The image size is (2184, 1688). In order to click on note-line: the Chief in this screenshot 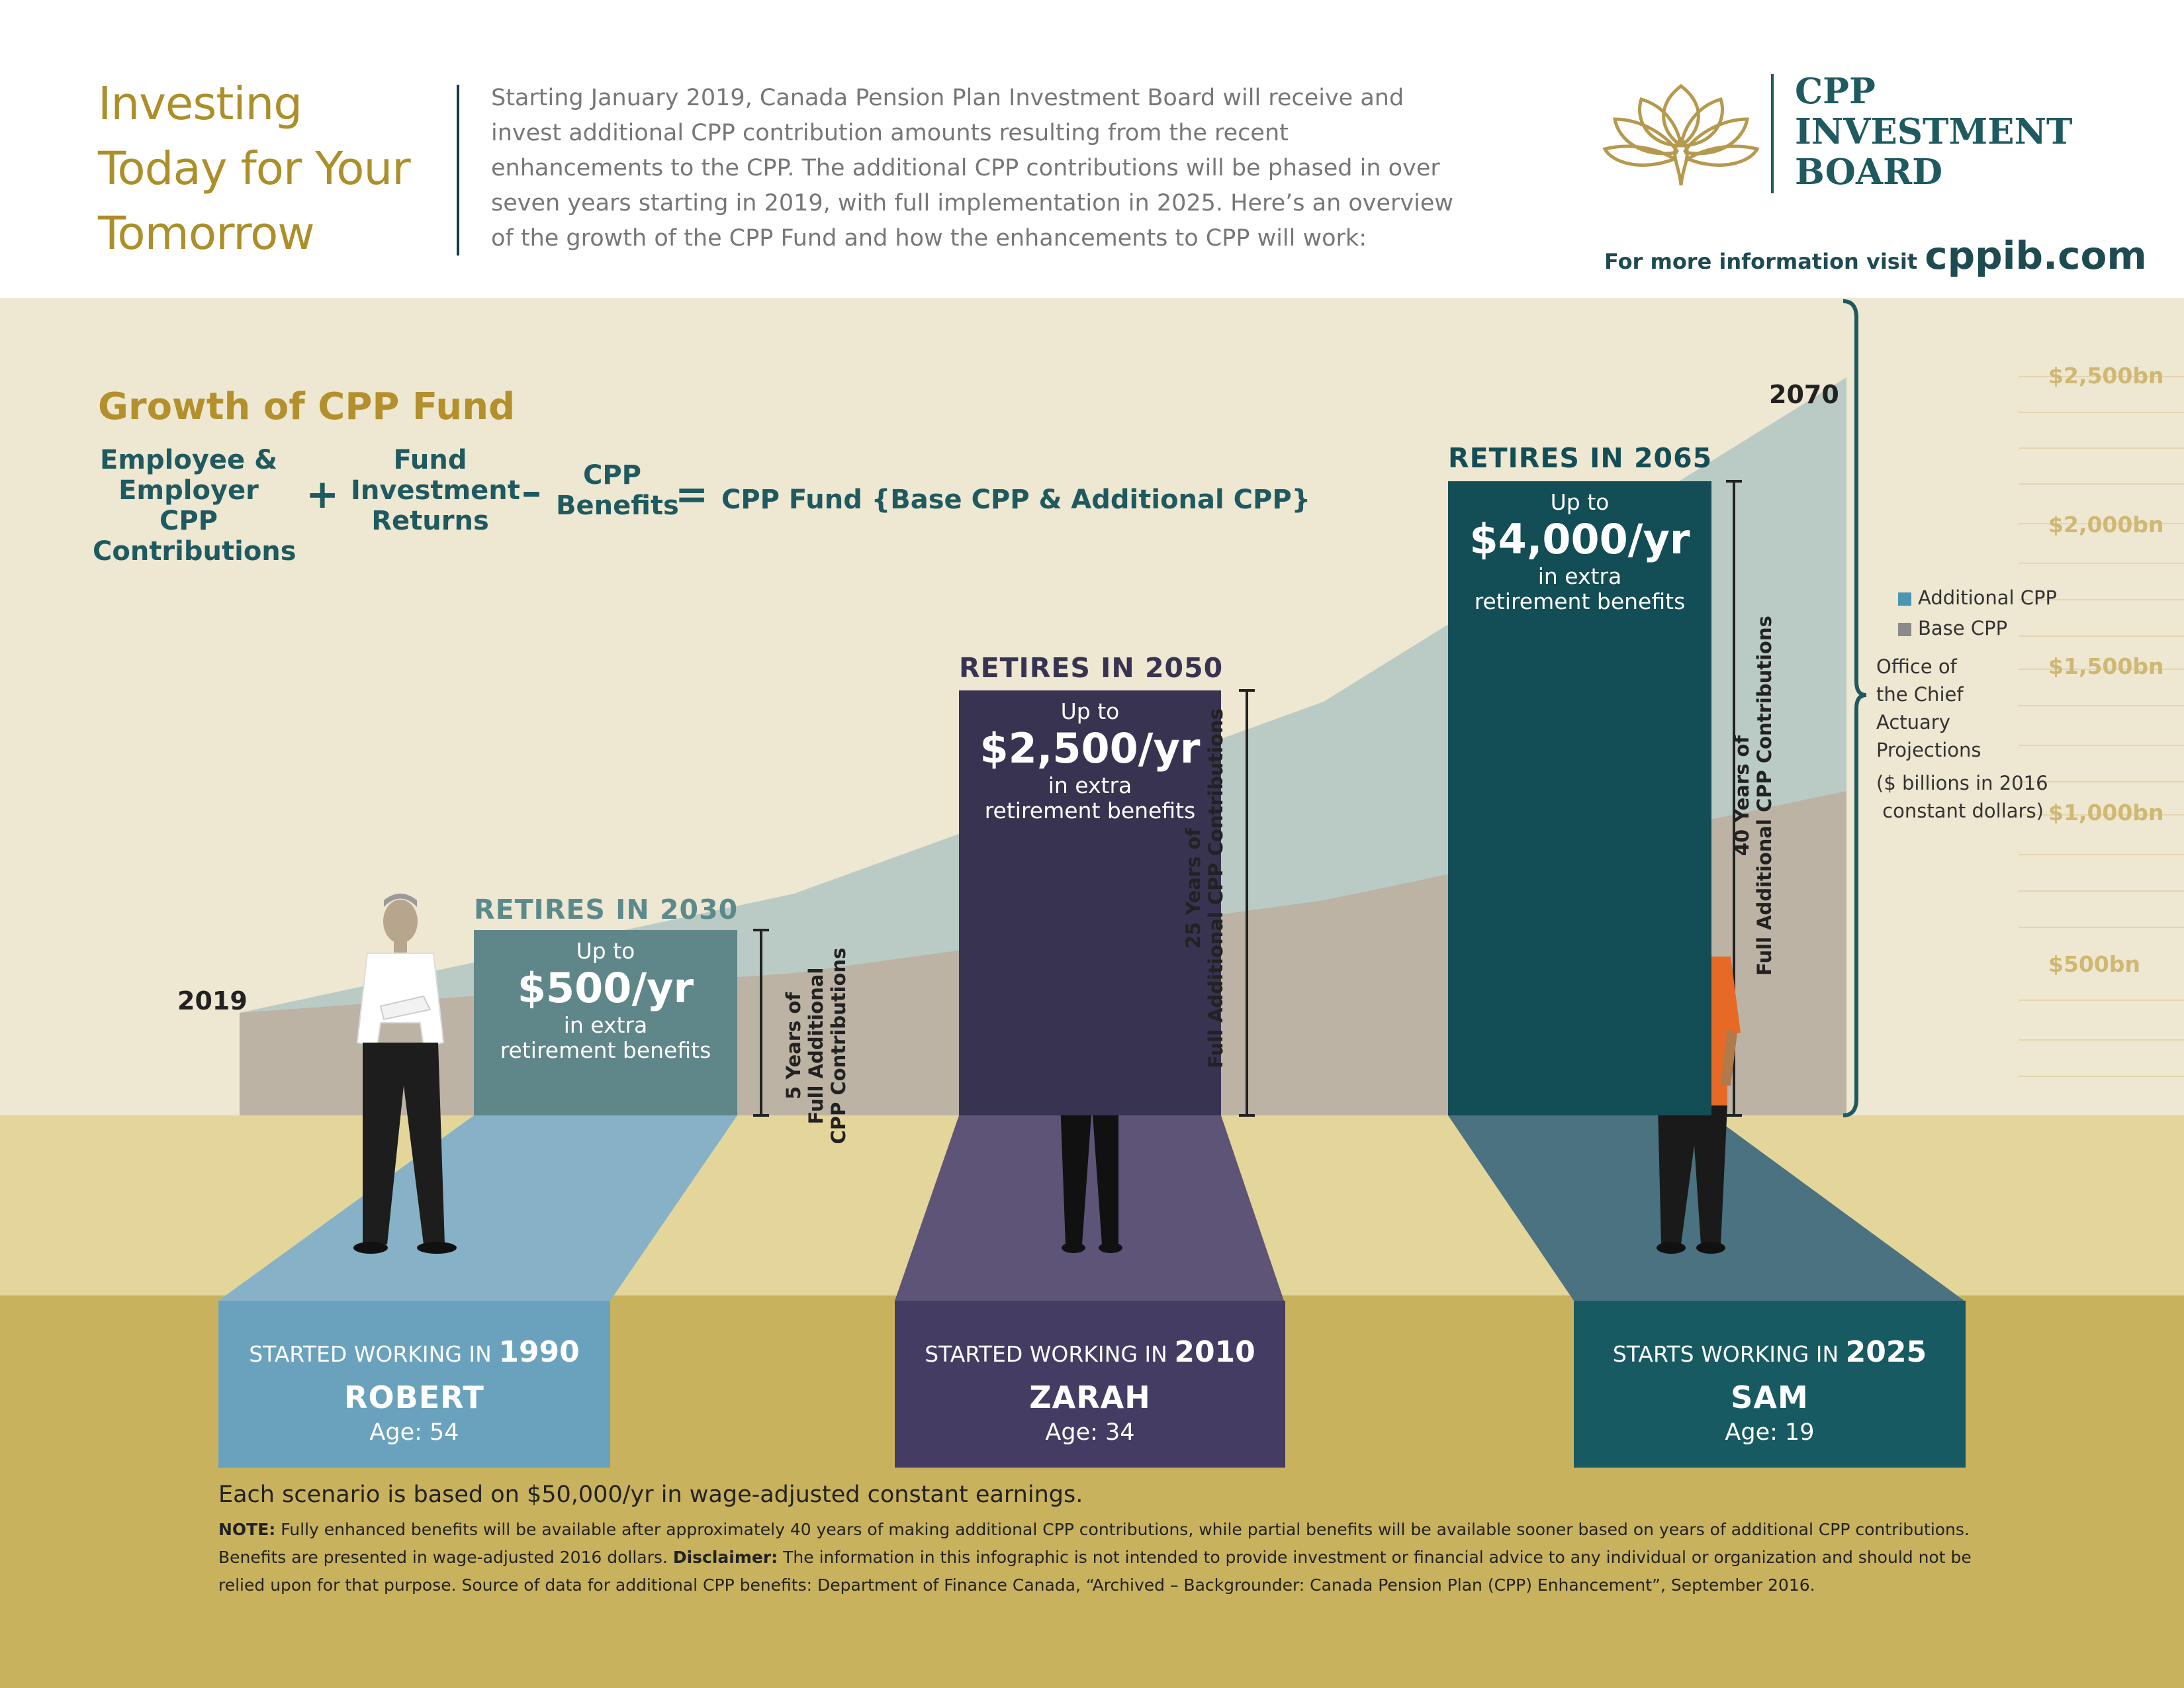, I will do `click(1920, 694)`.